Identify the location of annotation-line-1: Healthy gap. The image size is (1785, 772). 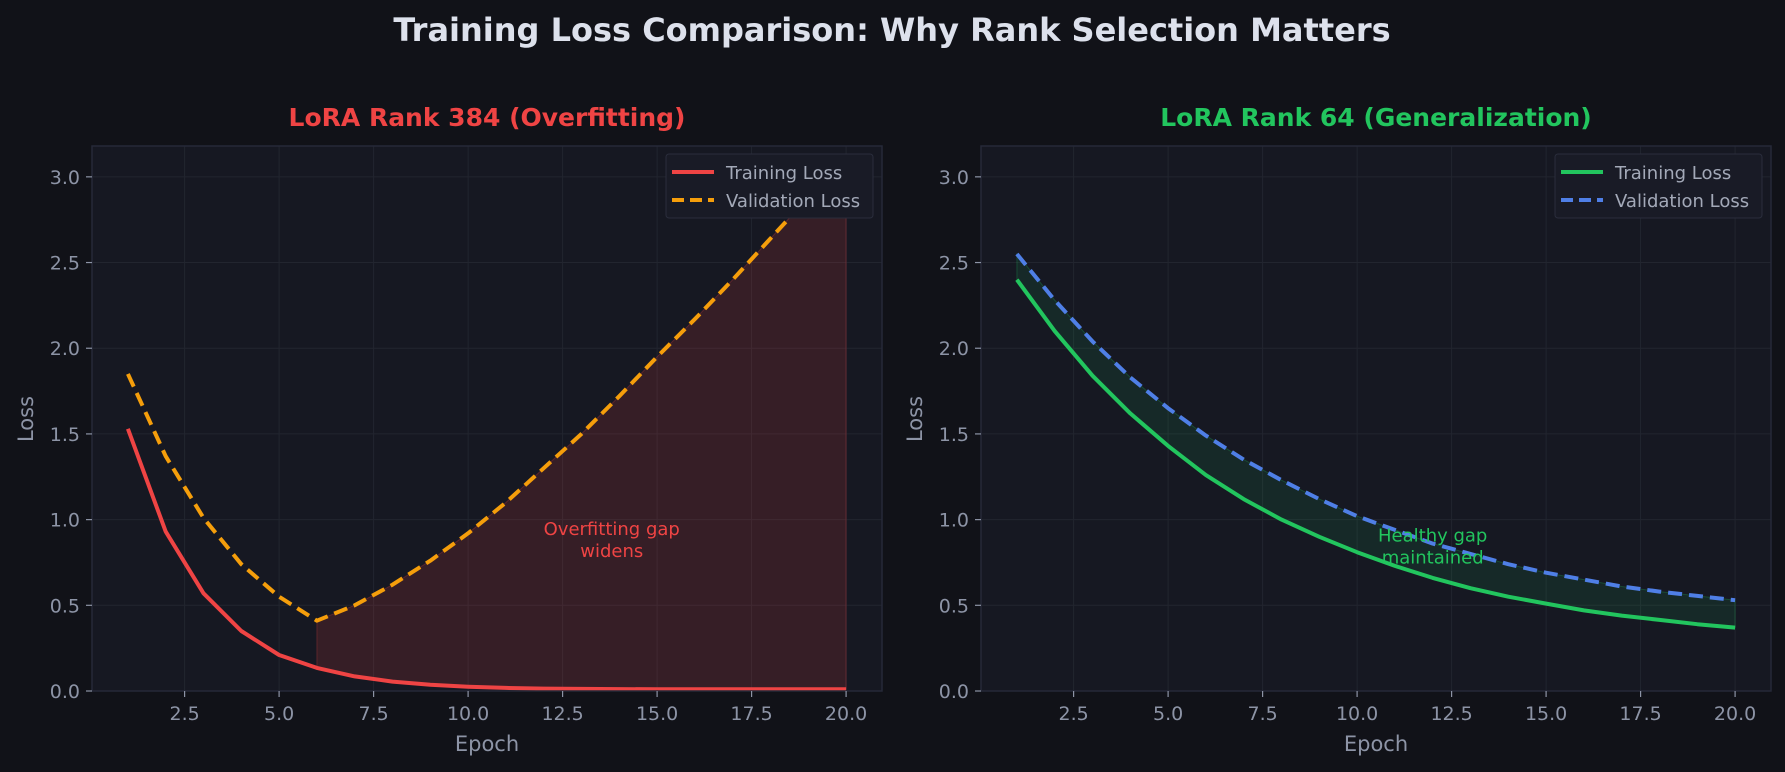
(1432, 536).